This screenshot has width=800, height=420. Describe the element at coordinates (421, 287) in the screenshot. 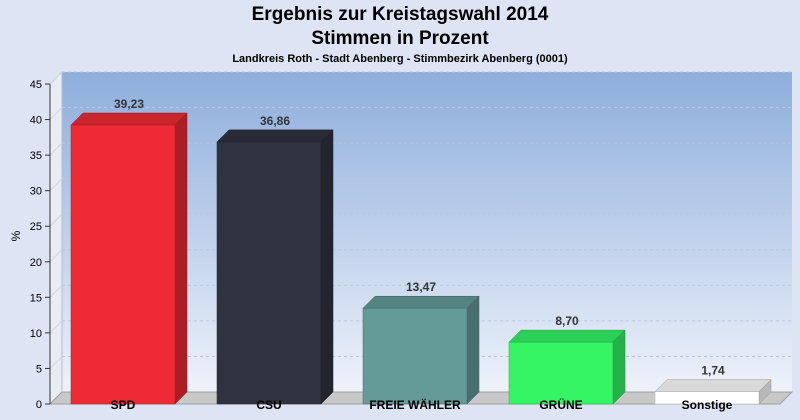

I see `data-label: 13,47` at that location.